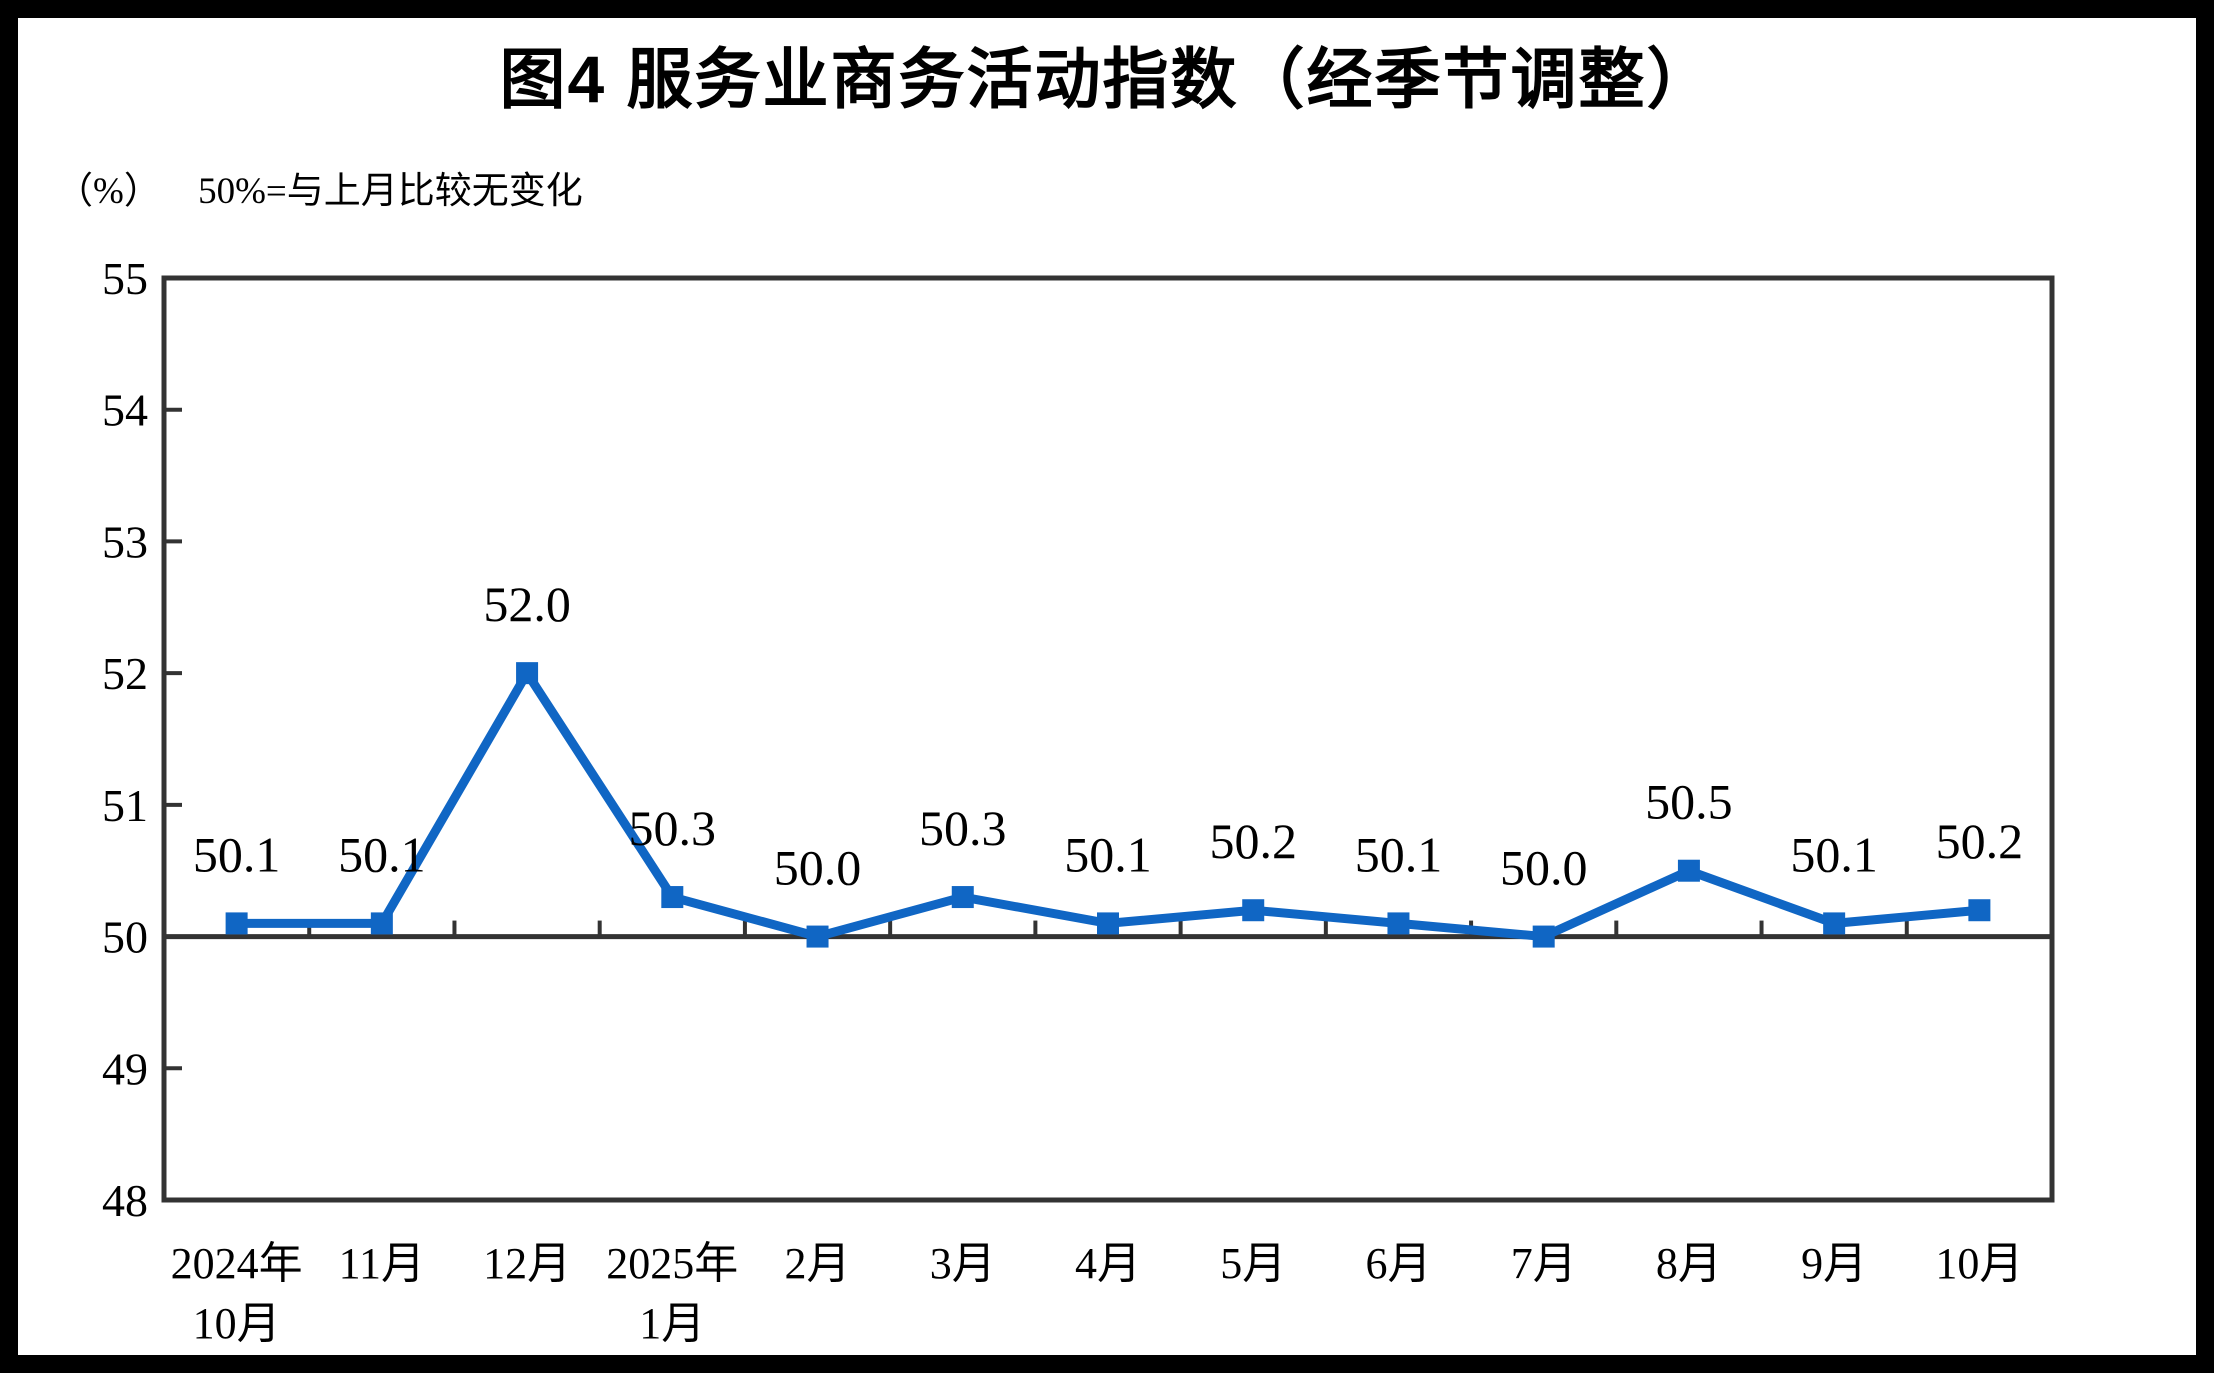 This screenshot has height=1373, width=2214. What do you see at coordinates (125, 805) in the screenshot?
I see `y-axis-tick-label: 51` at bounding box center [125, 805].